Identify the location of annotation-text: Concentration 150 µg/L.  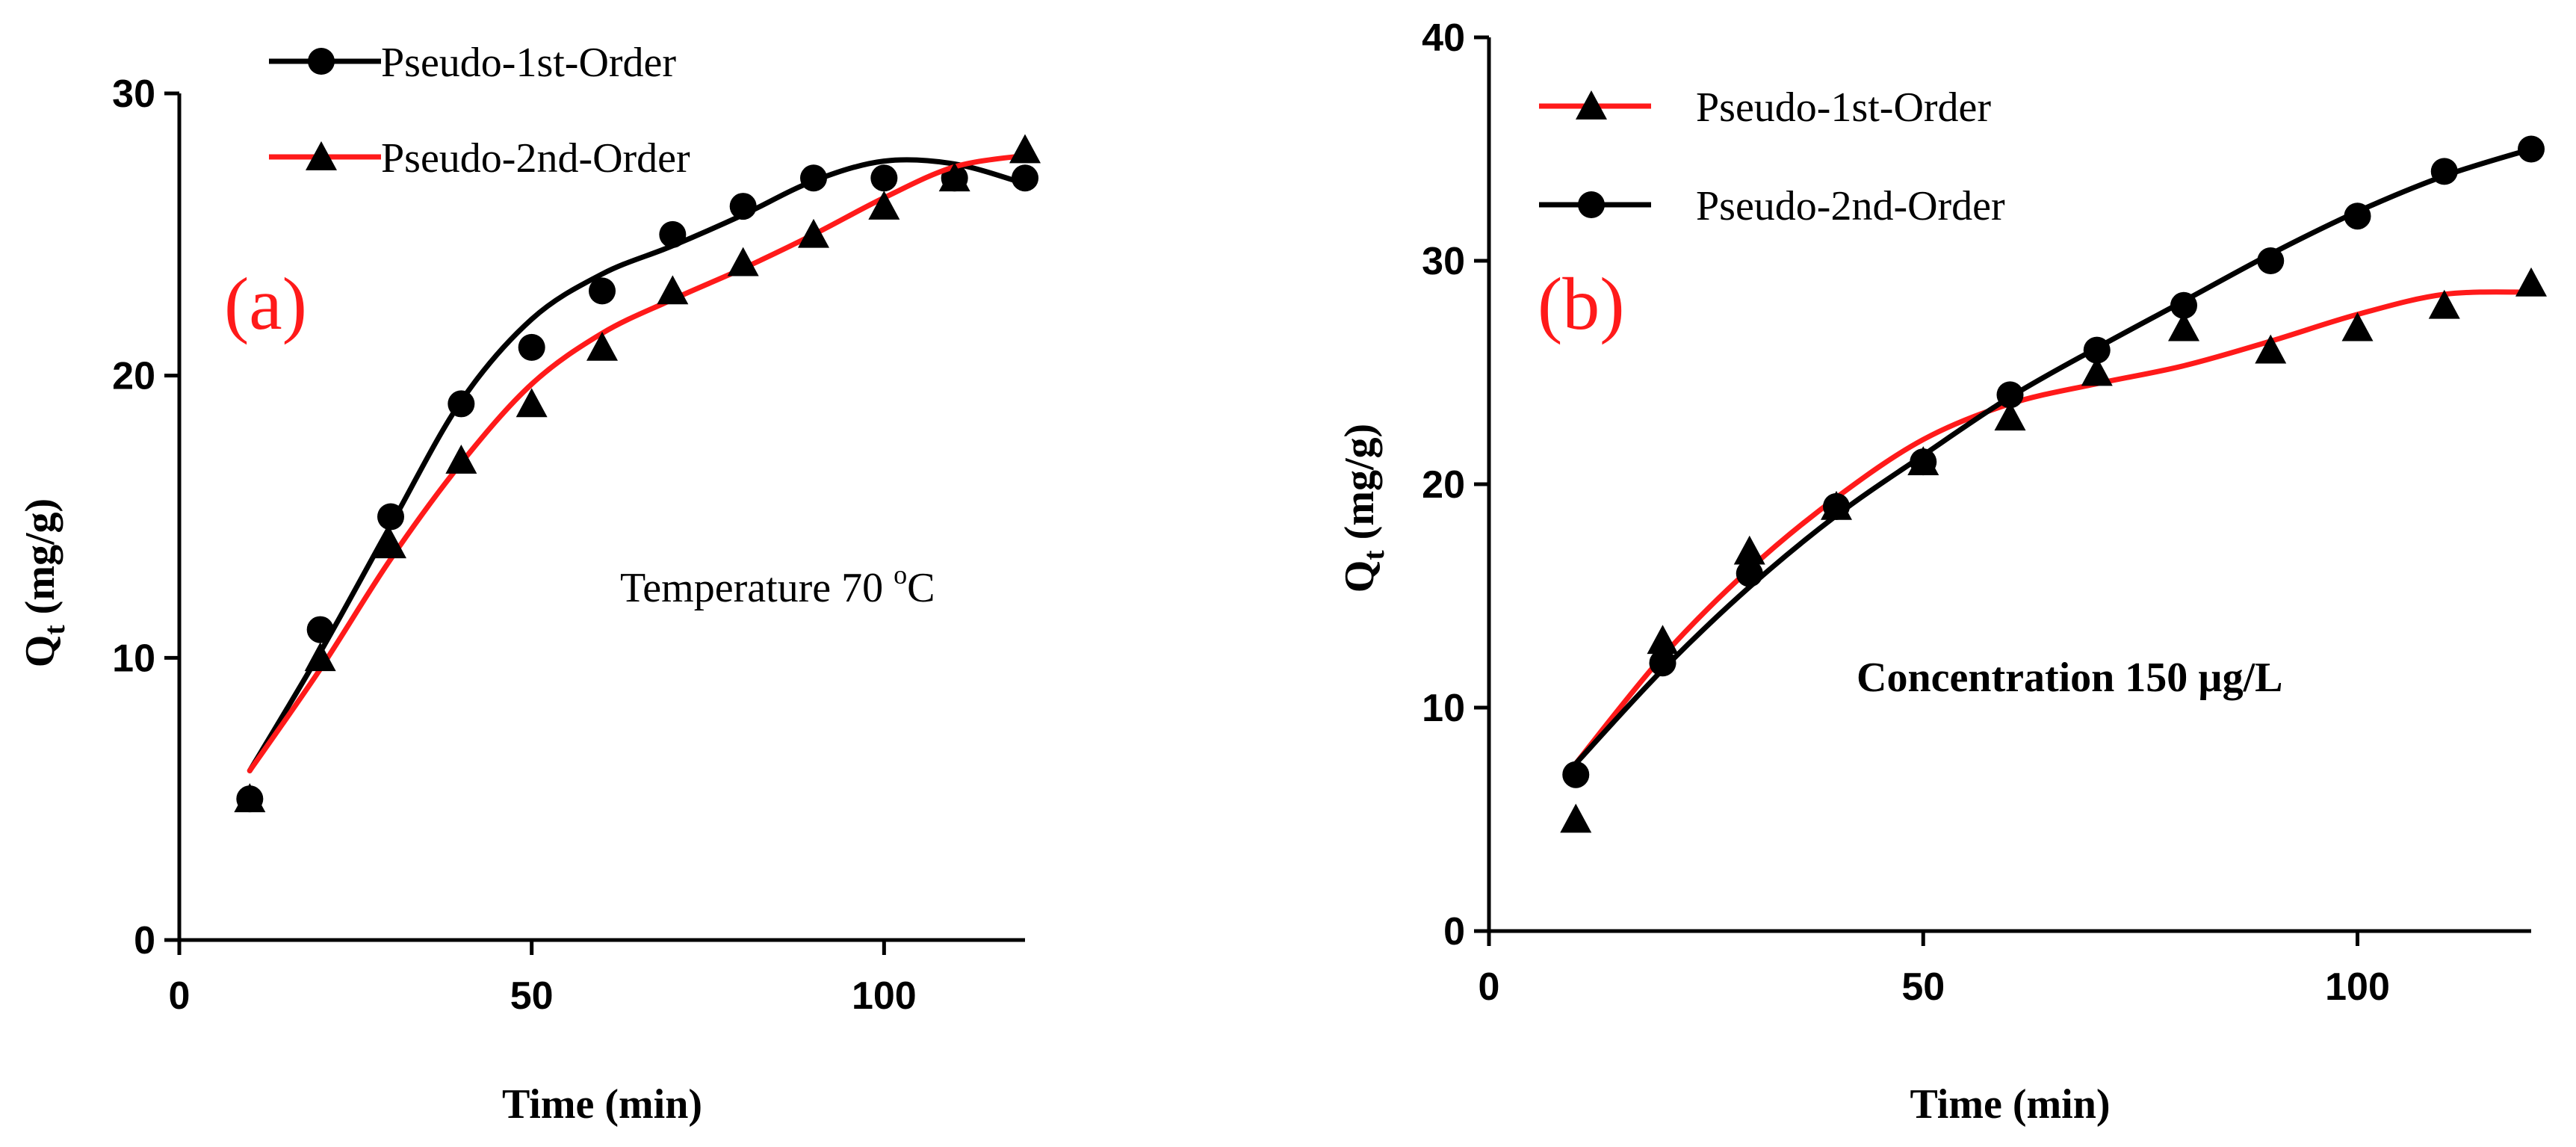
(2069, 678).